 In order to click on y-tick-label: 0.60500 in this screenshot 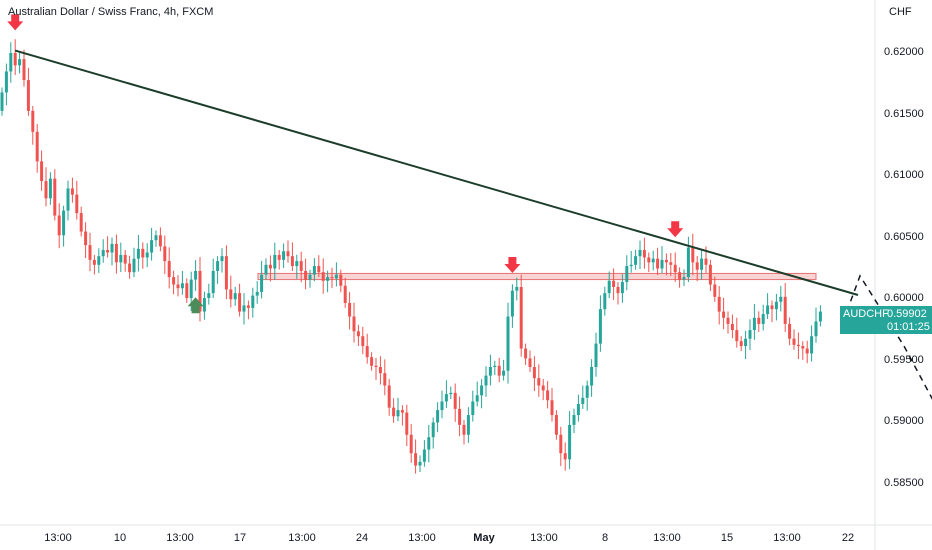, I will do `click(904, 236)`.